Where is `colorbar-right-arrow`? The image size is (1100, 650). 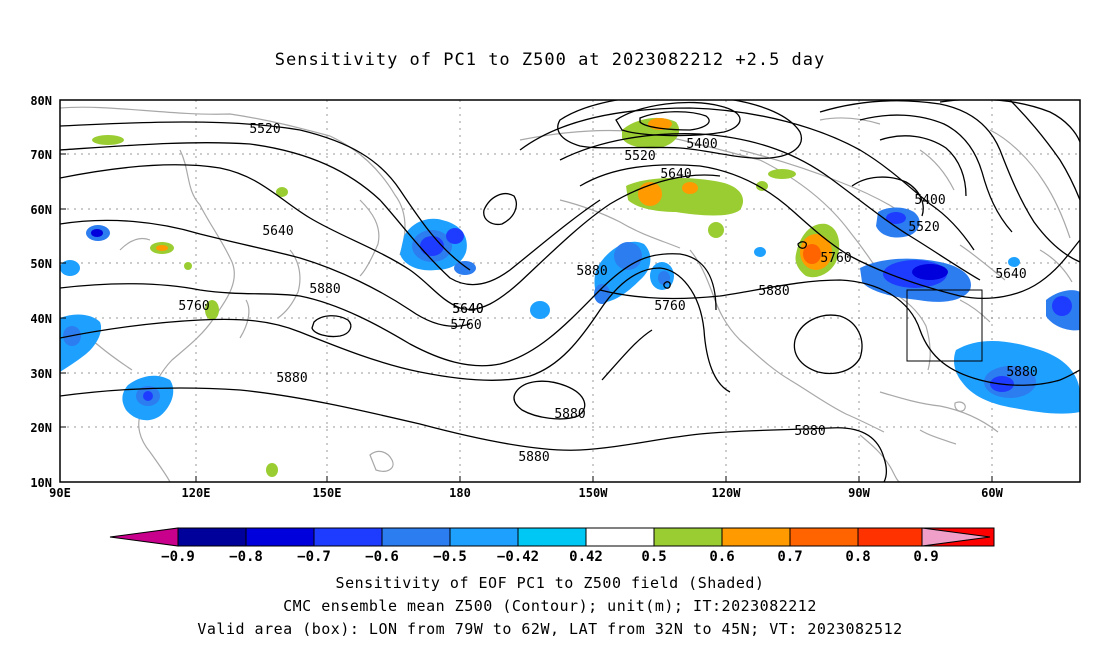 colorbar-right-arrow is located at coordinates (956, 537).